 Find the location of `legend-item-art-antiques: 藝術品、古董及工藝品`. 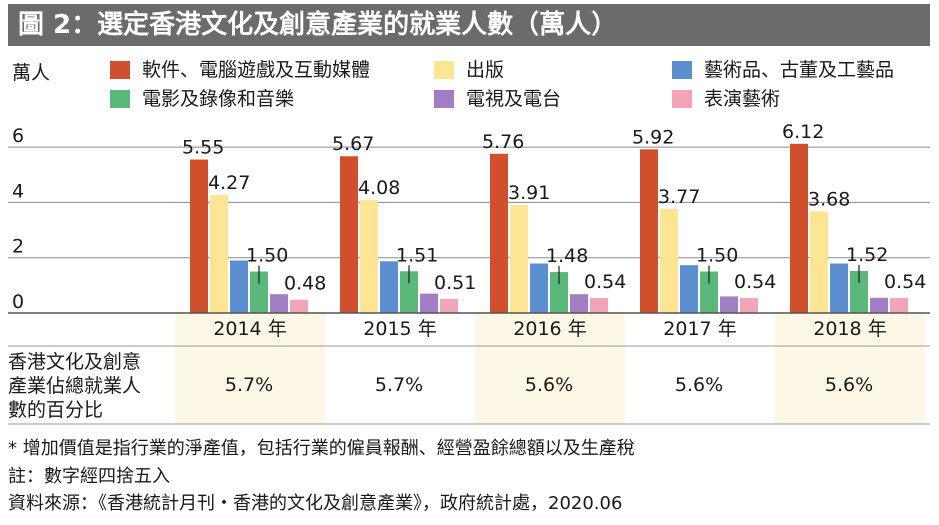

legend-item-art-antiques: 藝術品、古董及工藝品 is located at coordinates (783, 70).